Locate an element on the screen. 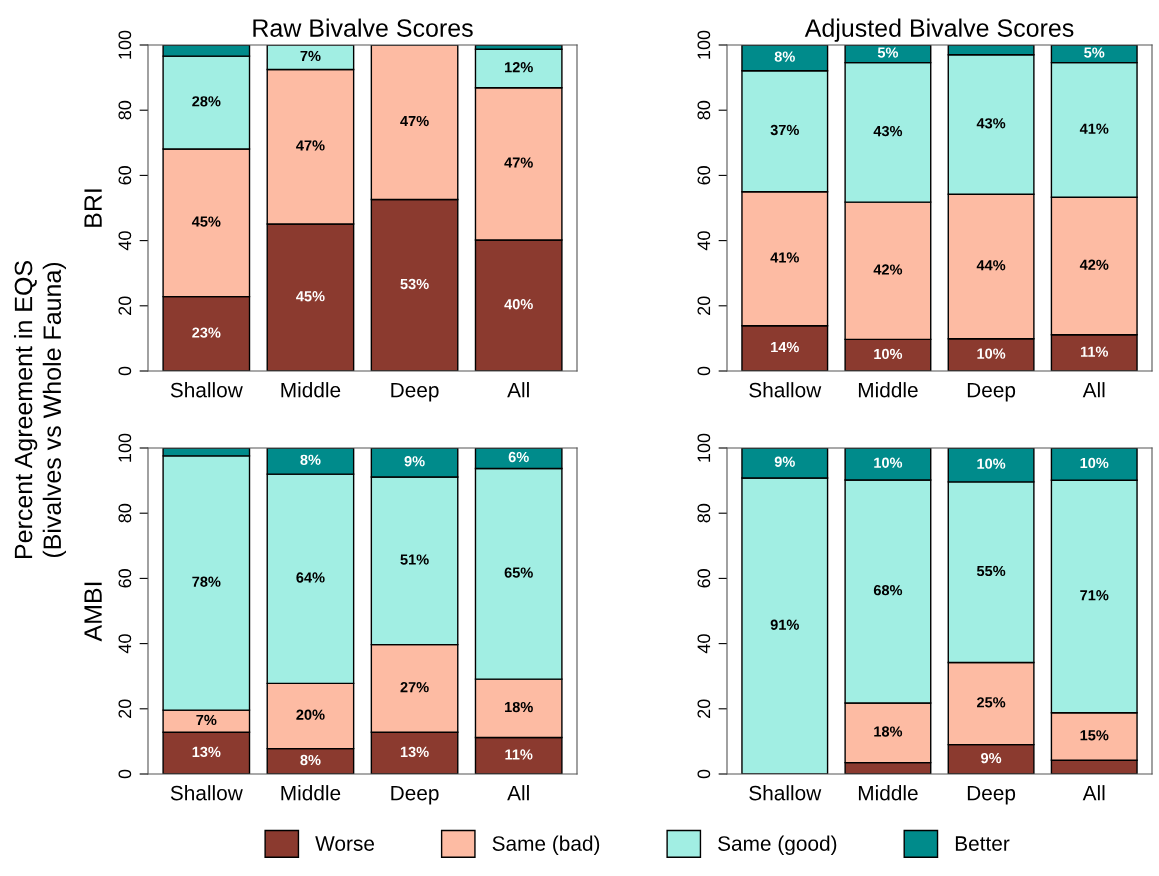 This screenshot has width=1159, height=876. legend-label: Same (bad) is located at coordinates (546, 845).